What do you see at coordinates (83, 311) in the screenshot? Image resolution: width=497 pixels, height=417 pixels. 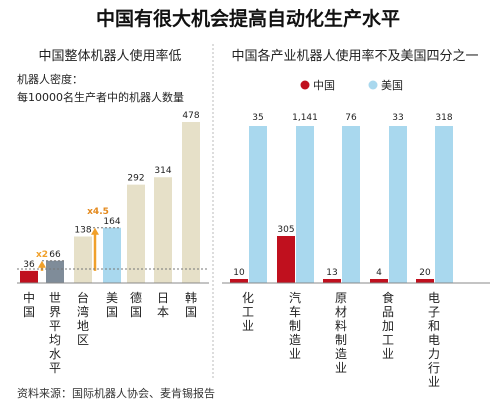 I see `tick-label-台湾地区: 湾` at bounding box center [83, 311].